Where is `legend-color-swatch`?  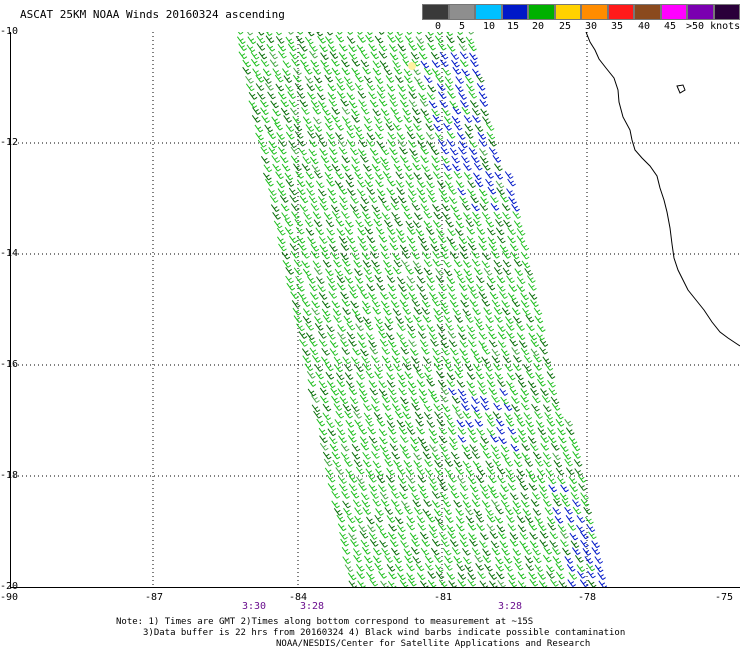 legend-color-swatch is located at coordinates (647, 12).